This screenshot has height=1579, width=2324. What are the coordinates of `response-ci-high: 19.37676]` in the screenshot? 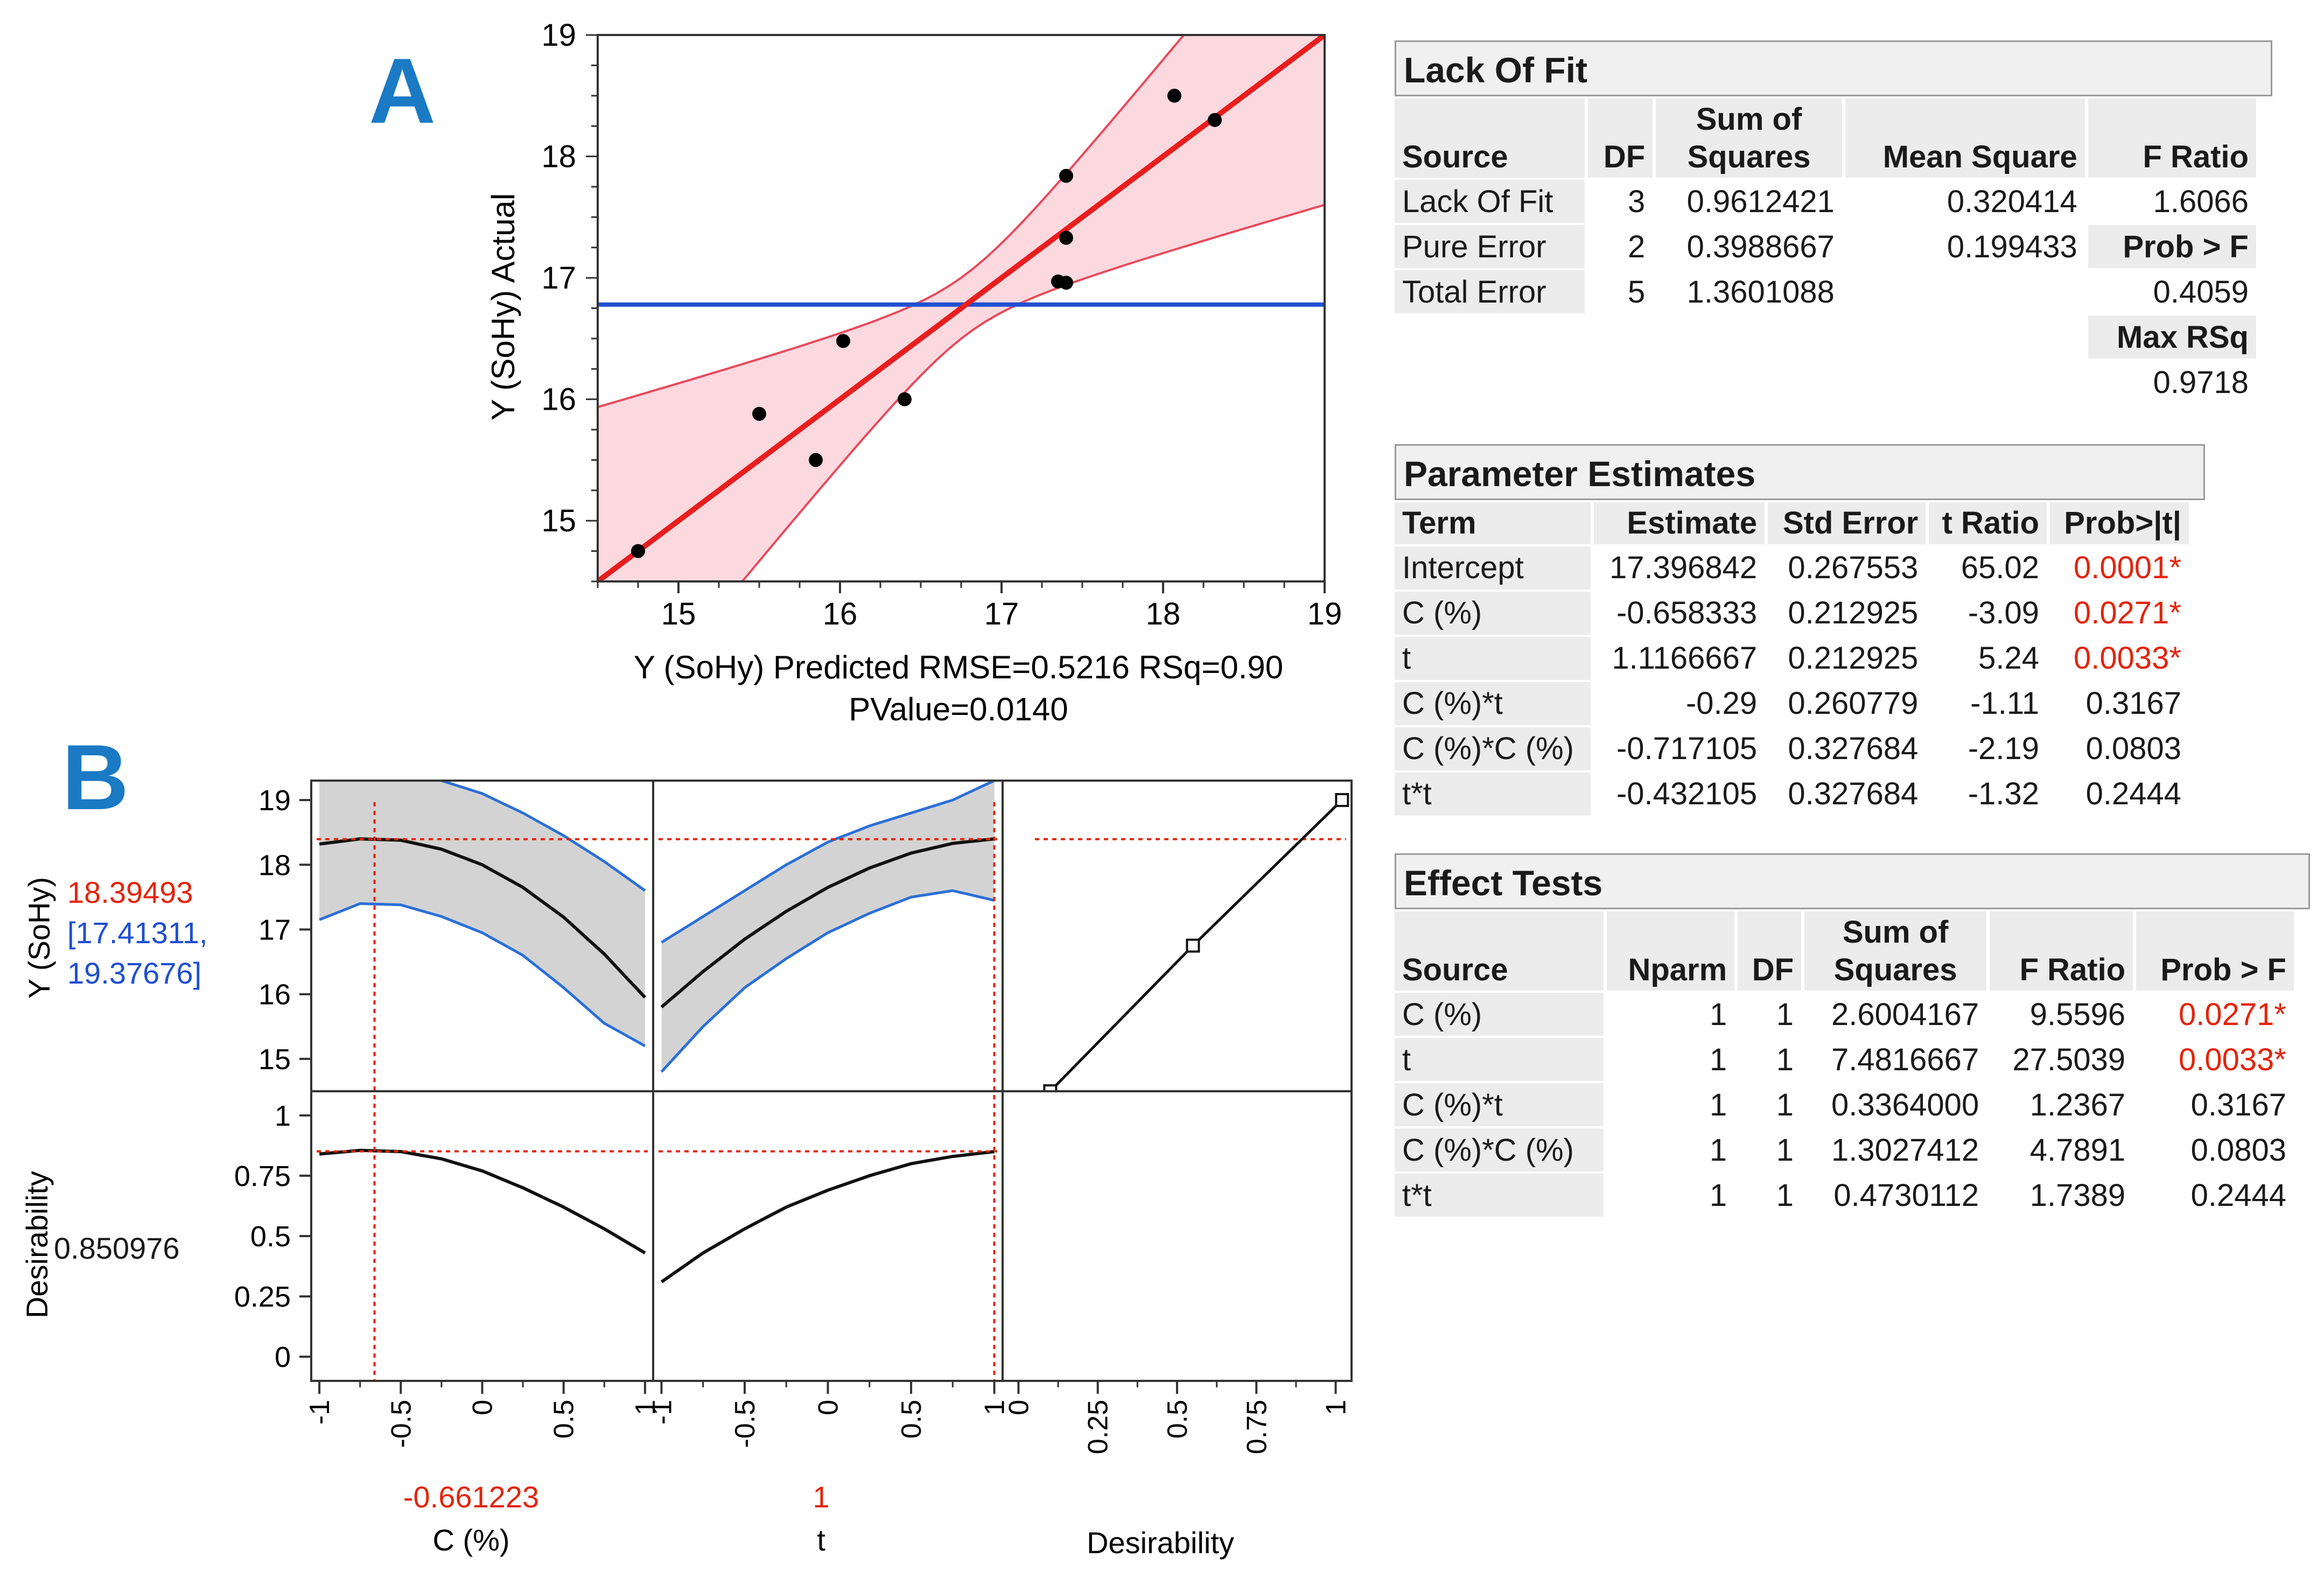 It's located at (134, 973).